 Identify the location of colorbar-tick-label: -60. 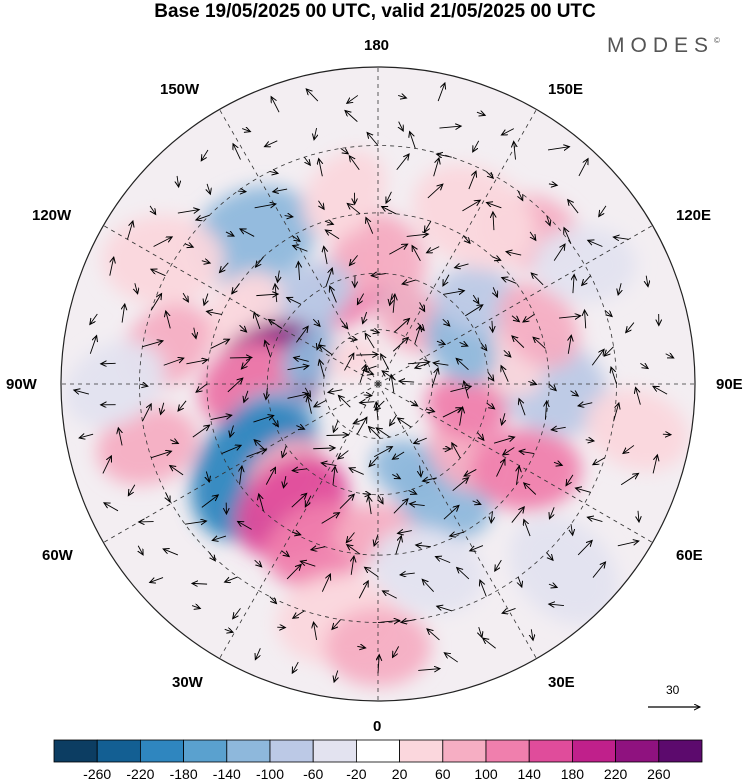
(313, 774).